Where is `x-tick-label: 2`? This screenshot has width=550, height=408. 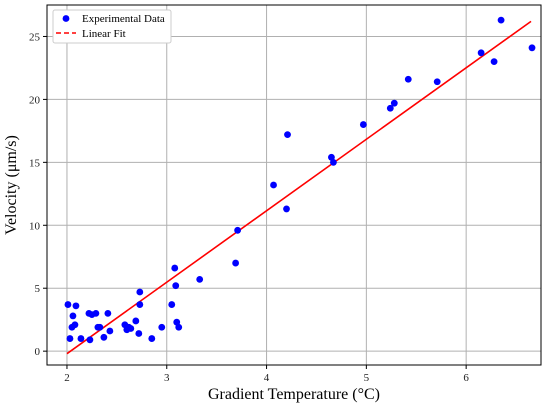 x-tick-label: 2 is located at coordinates (67, 378).